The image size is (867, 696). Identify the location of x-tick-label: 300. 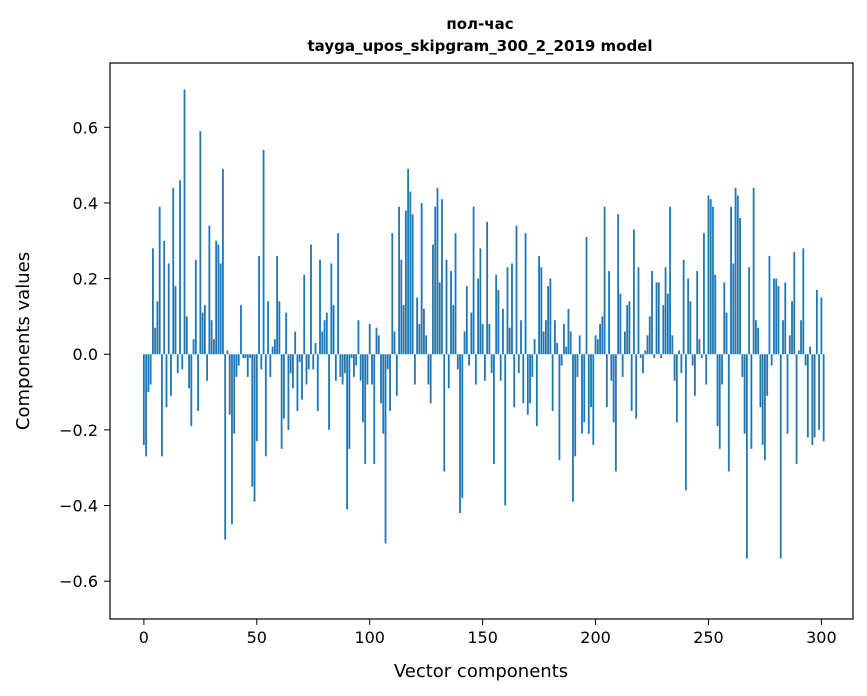
(821, 637).